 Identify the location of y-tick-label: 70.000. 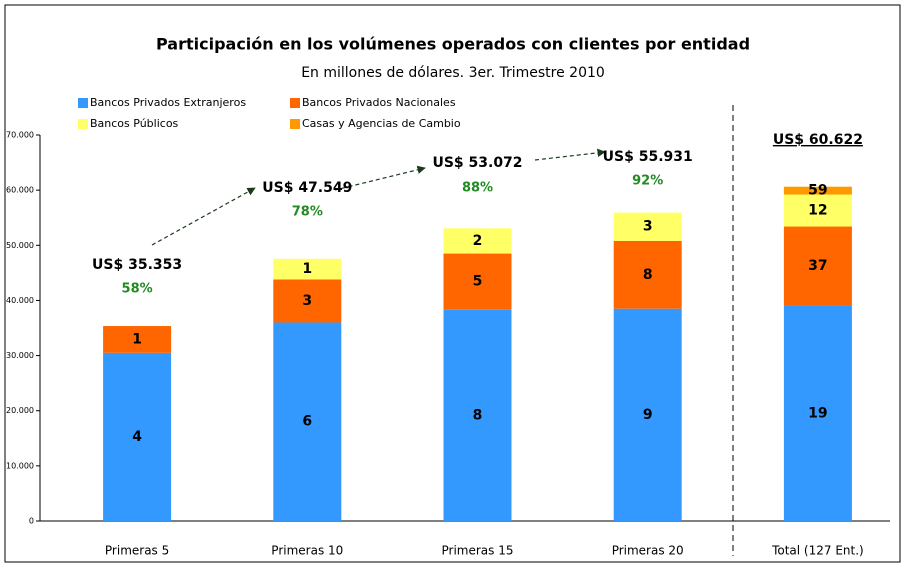
(20, 135).